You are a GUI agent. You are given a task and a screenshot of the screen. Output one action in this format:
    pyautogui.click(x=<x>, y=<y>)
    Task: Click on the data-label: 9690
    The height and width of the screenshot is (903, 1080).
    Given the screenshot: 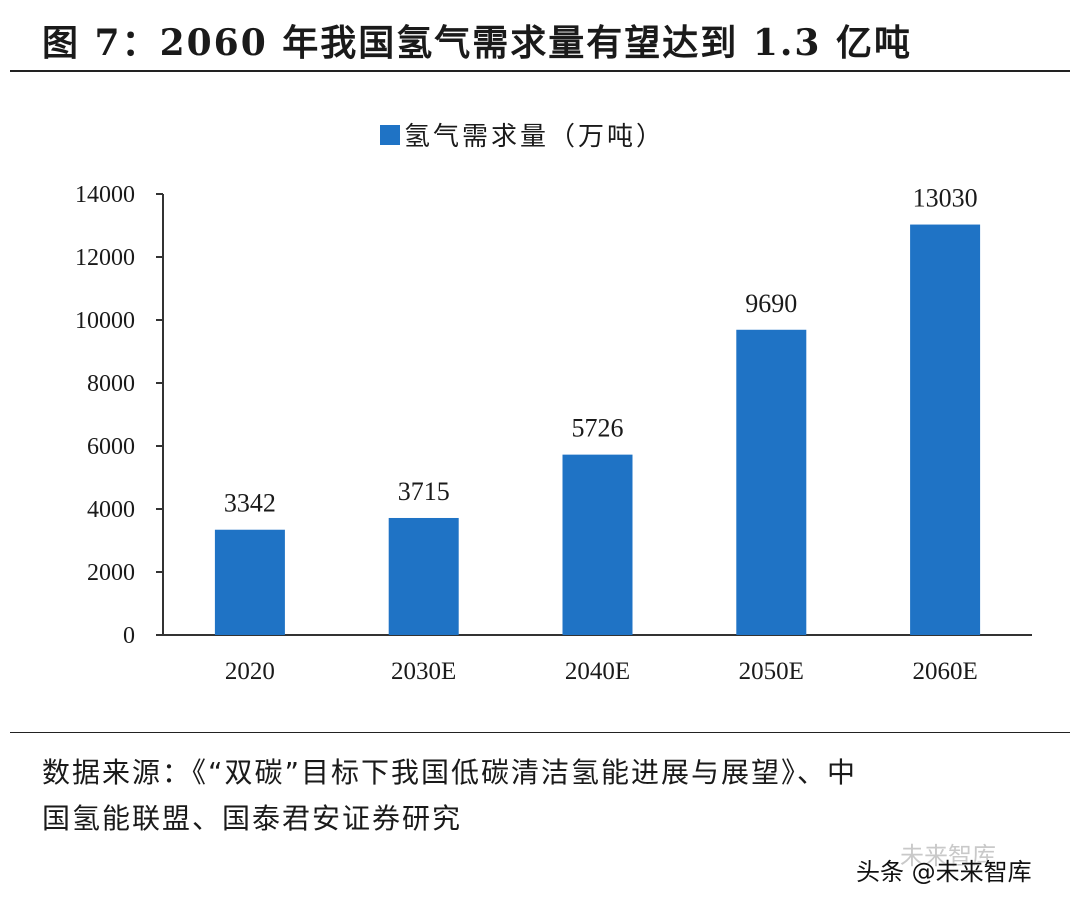 What is the action you would take?
    pyautogui.click(x=771, y=303)
    